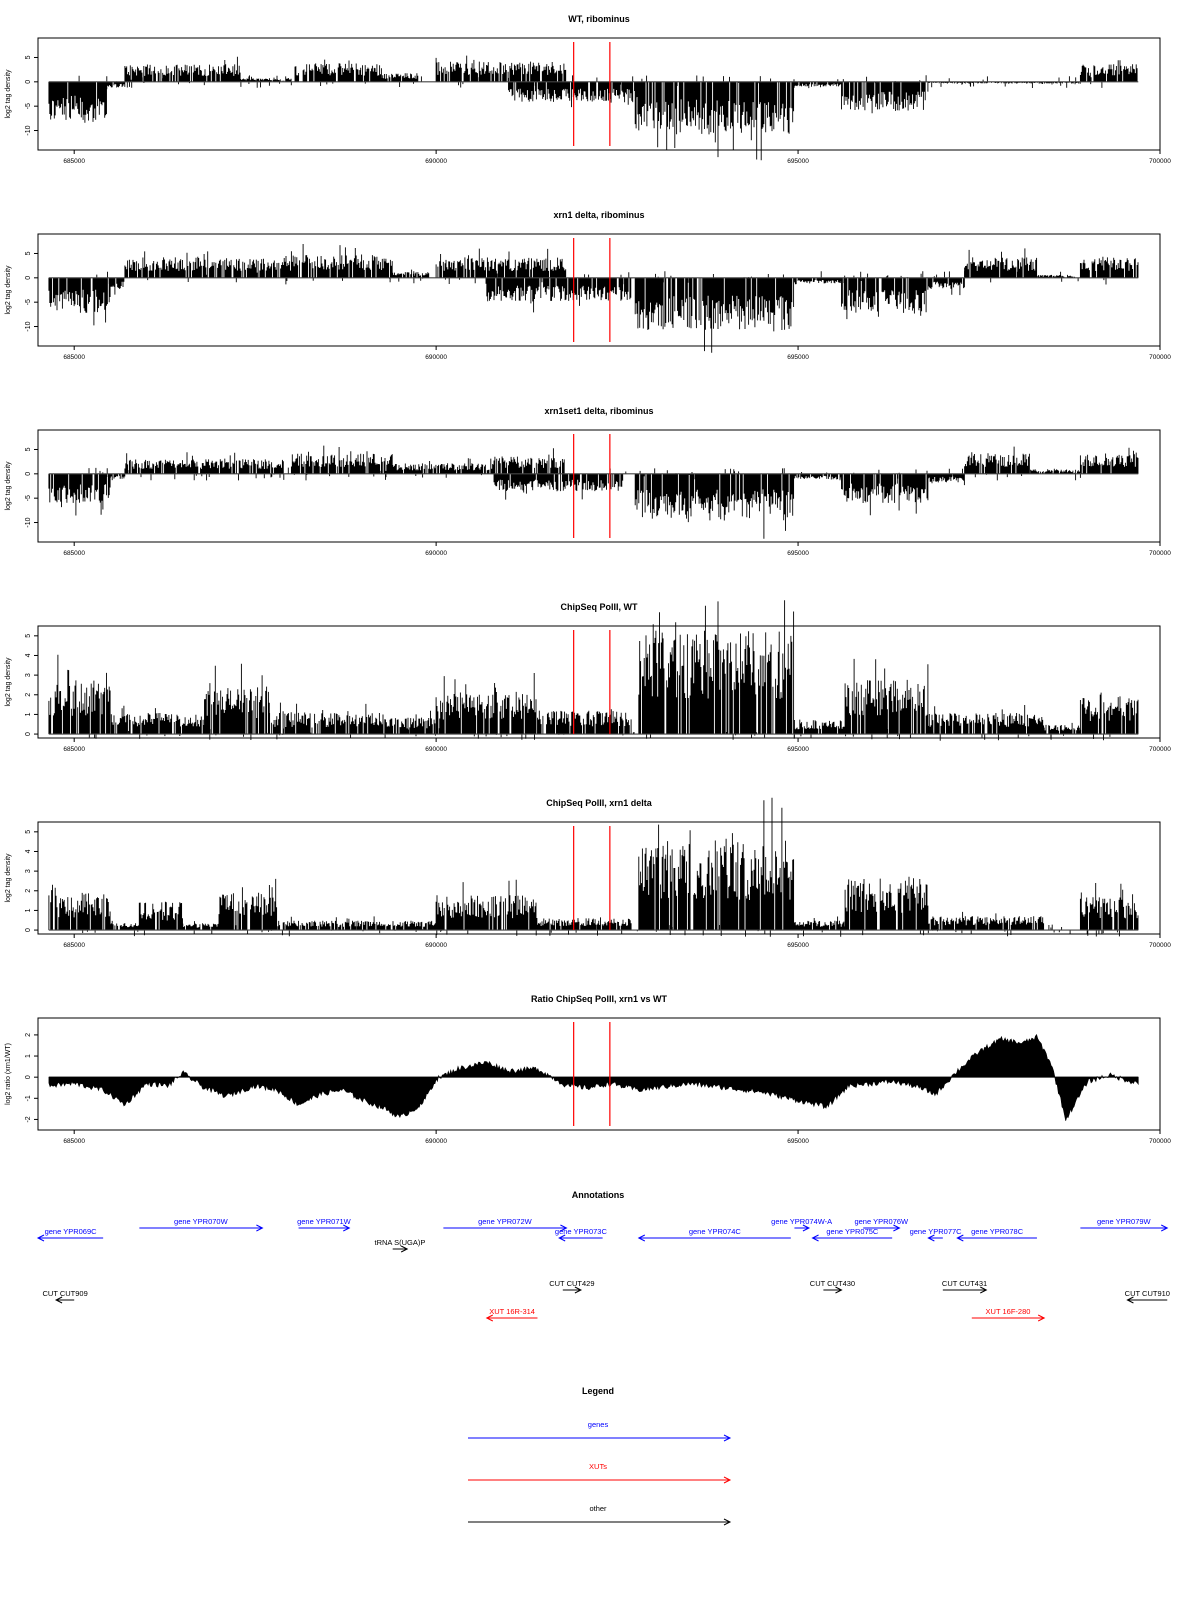  I want to click on feature-cut-cut909: CUT CUT909, so click(65, 1296).